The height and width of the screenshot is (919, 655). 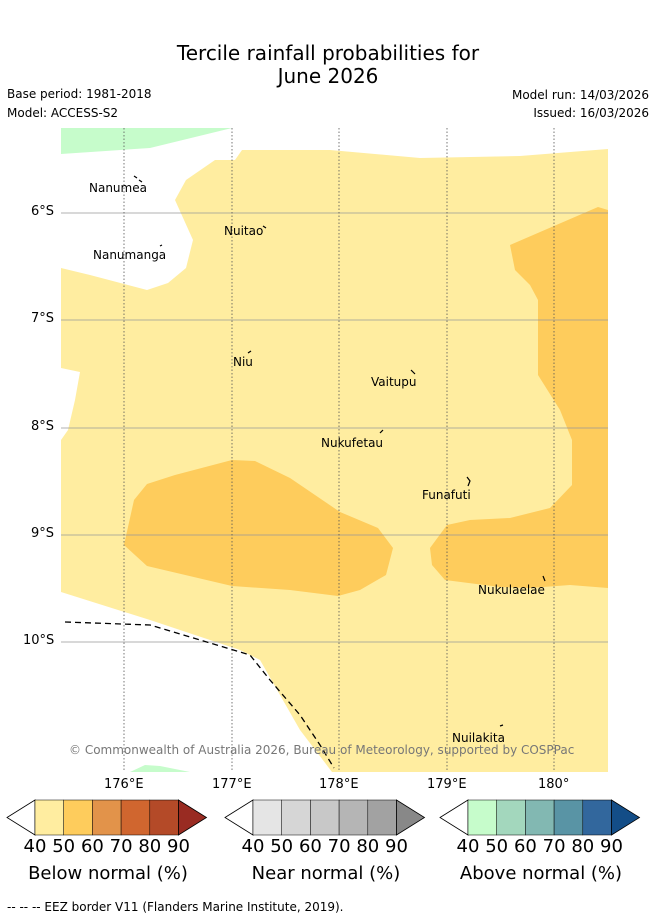 What do you see at coordinates (124, 784) in the screenshot?
I see `lon-label-176e: 176°E` at bounding box center [124, 784].